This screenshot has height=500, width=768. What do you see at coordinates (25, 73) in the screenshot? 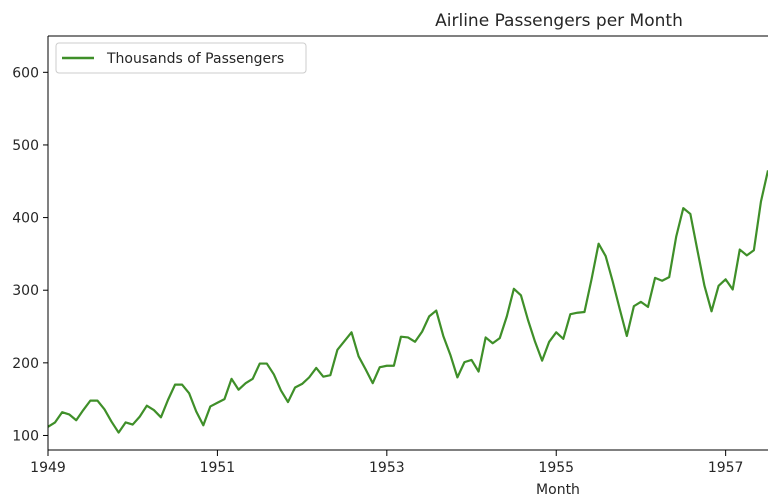
I see `y-tick-label: 600` at bounding box center [25, 73].